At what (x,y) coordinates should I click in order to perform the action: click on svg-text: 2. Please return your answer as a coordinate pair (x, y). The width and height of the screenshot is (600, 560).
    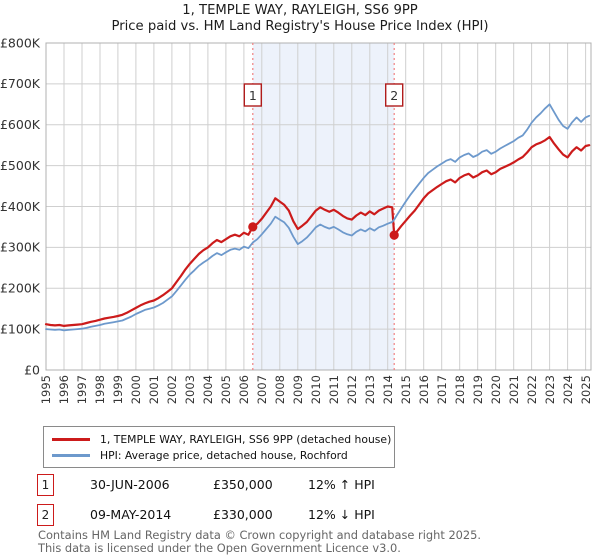
    Looking at the image, I should click on (394, 95).